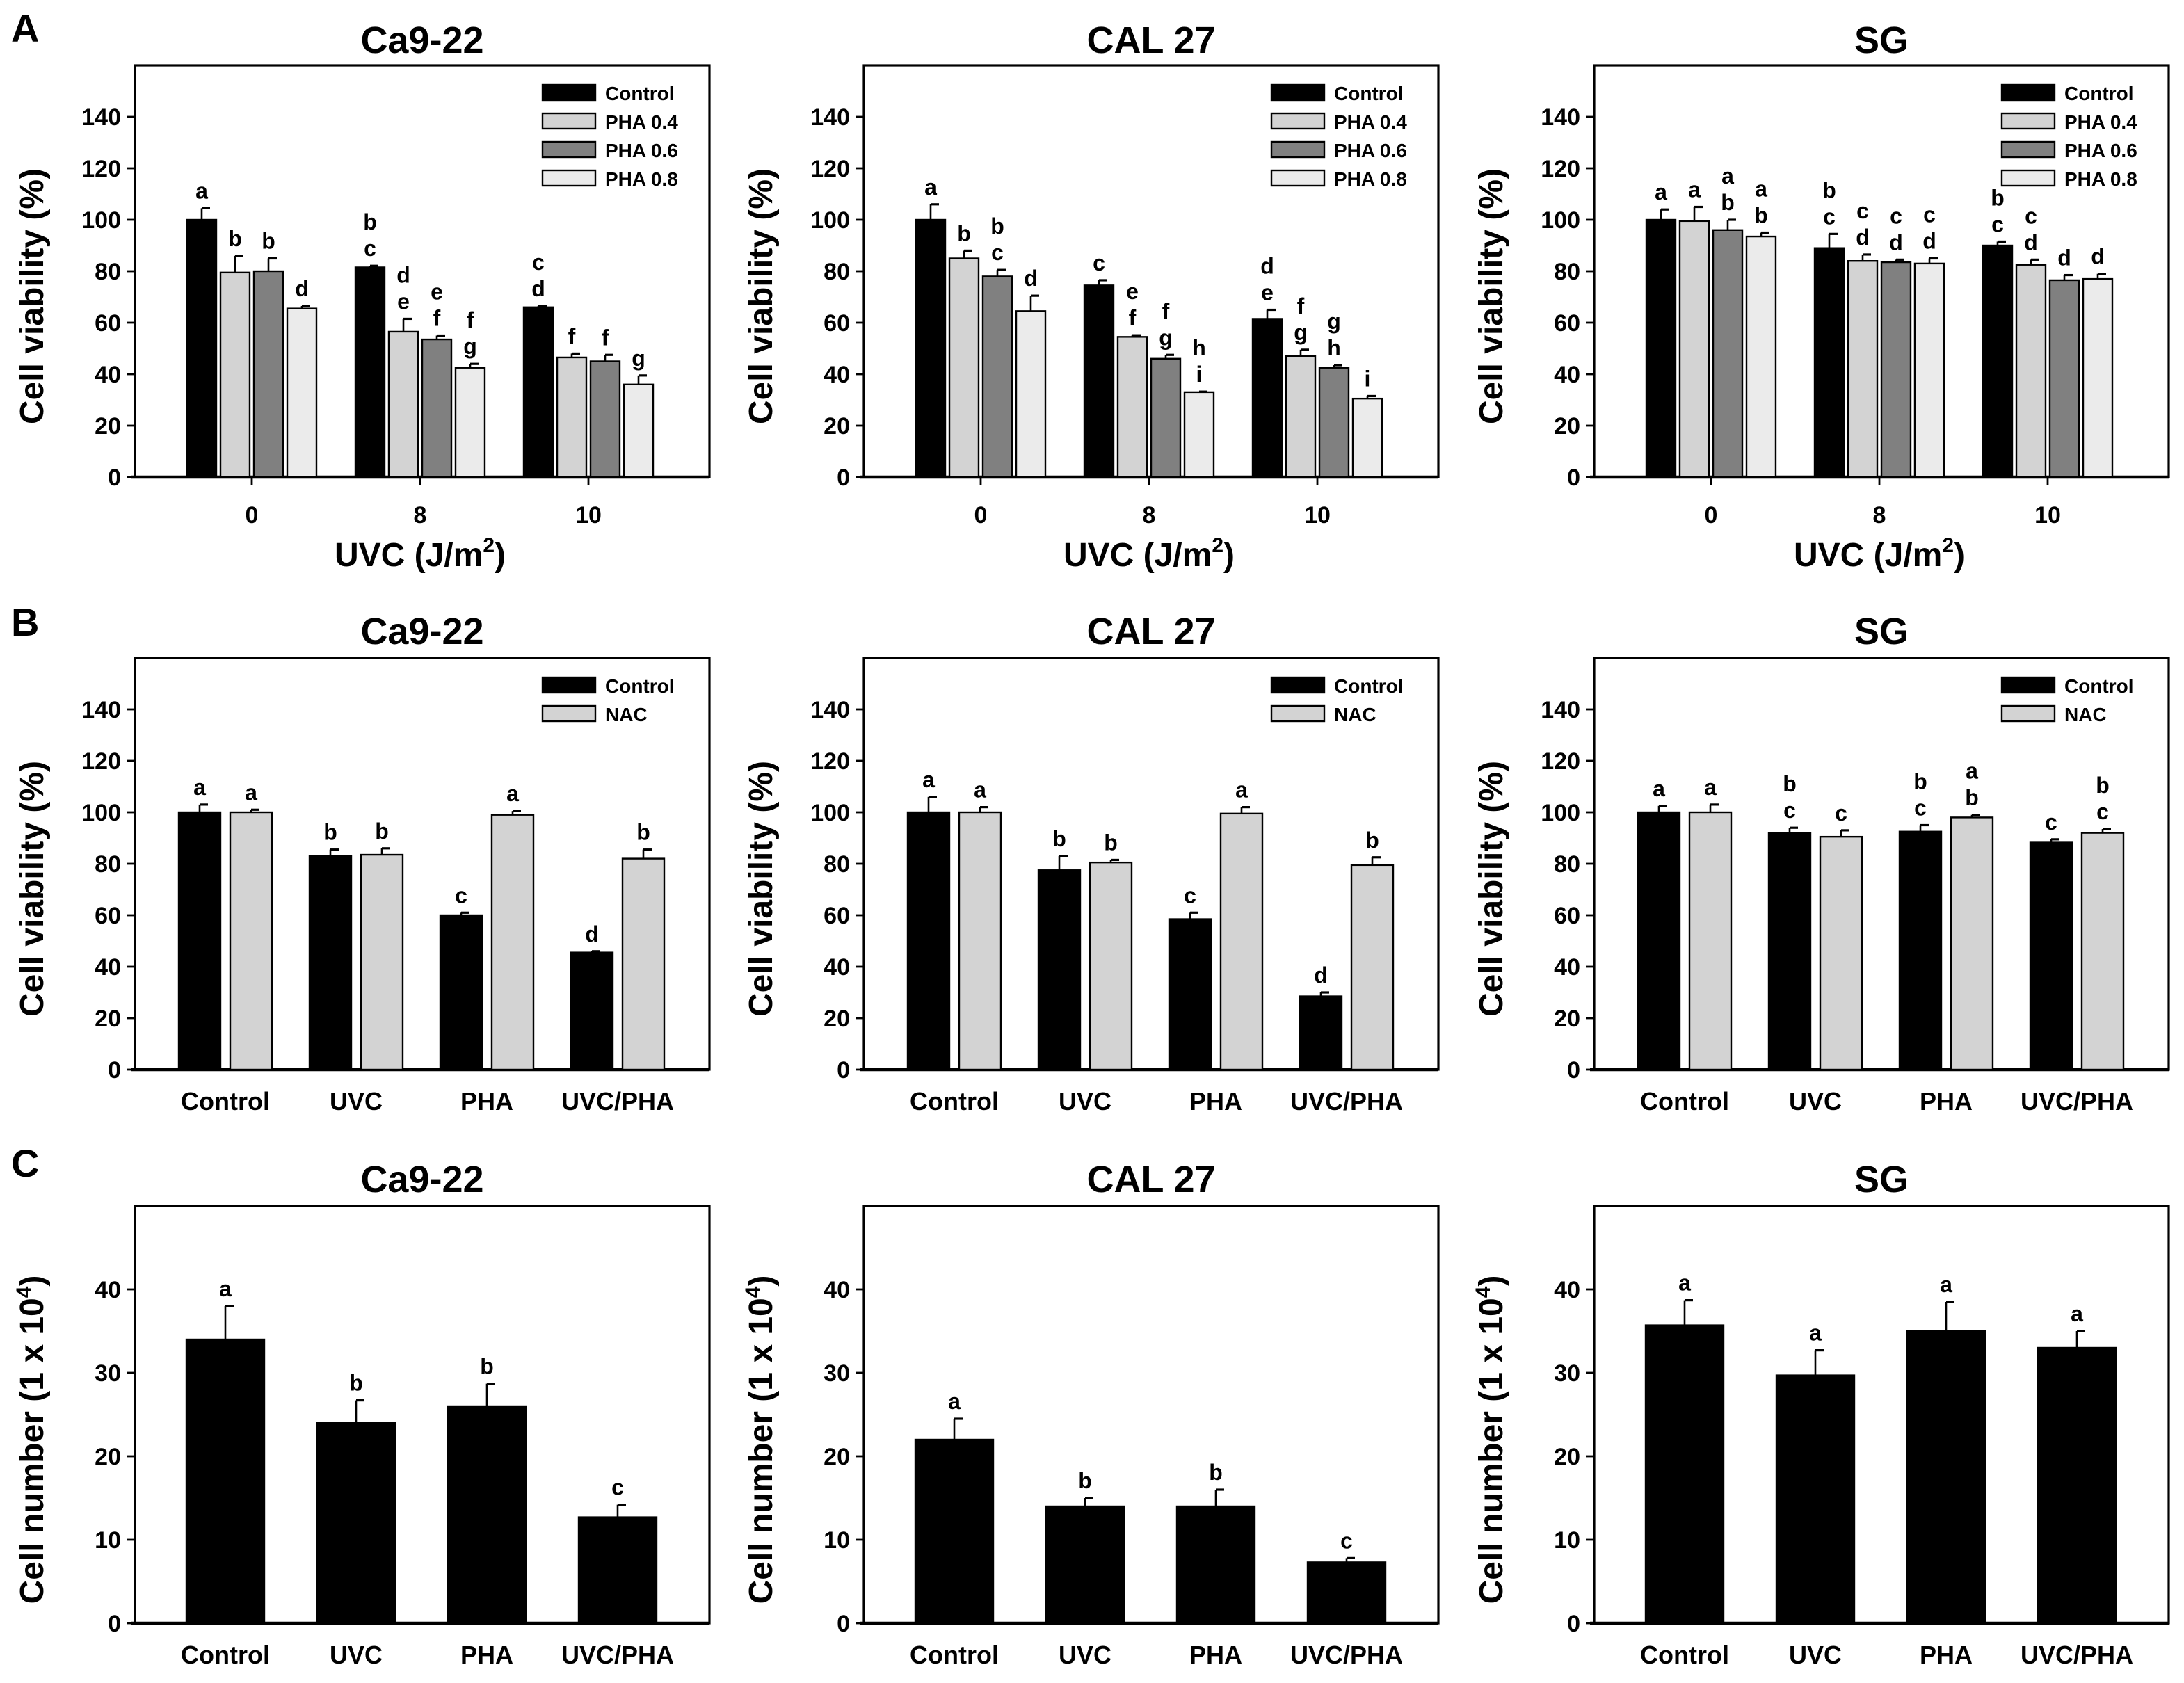 This screenshot has width=2184, height=1683. Describe the element at coordinates (470, 346) in the screenshot. I see `significance-letter: g` at that location.